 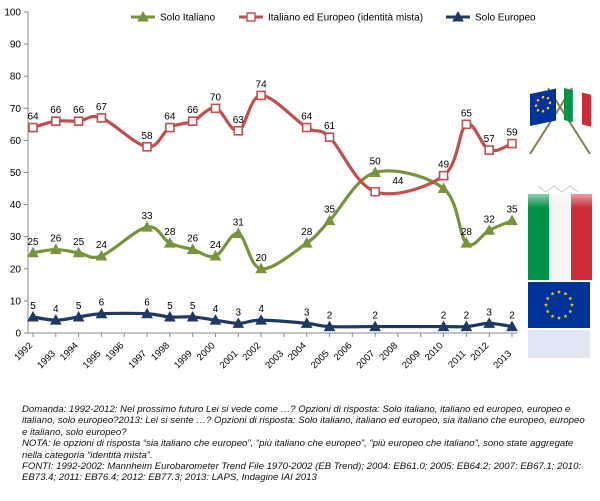 I want to click on y-tick-label: 60, so click(x=16, y=141).